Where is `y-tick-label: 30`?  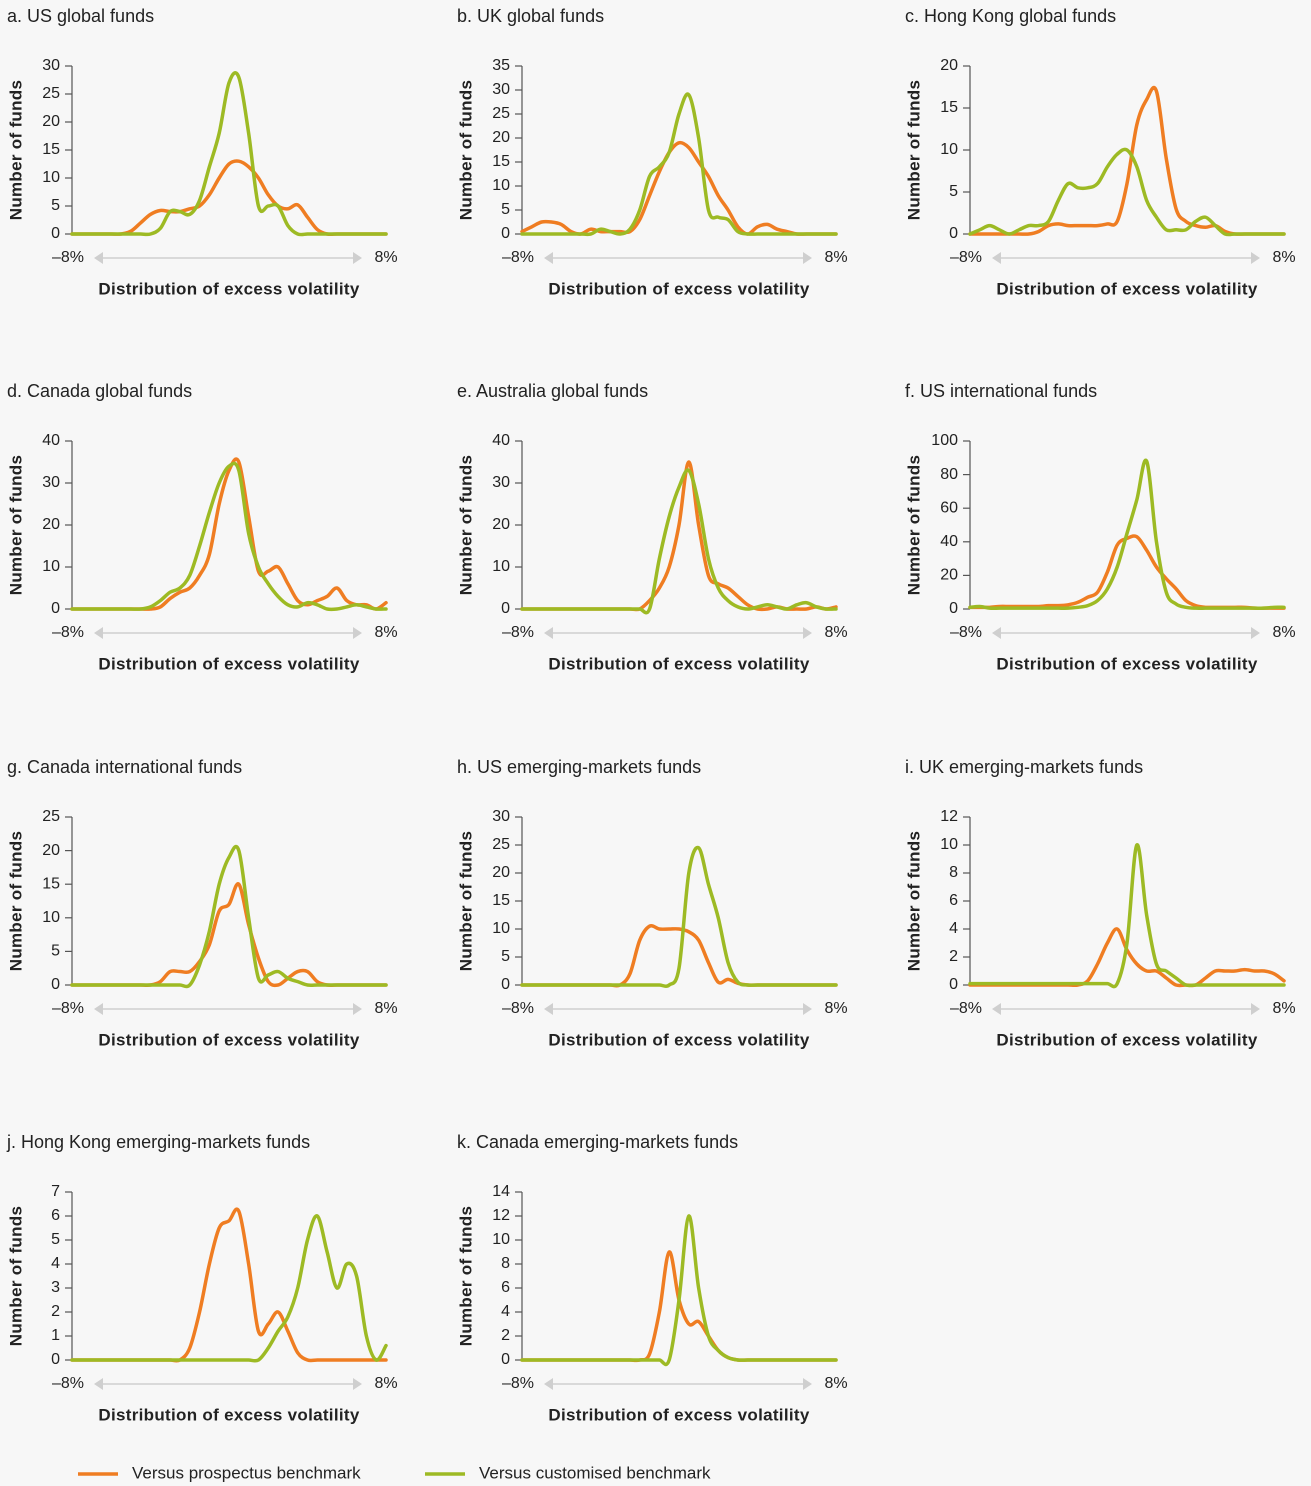
y-tick-label: 30 is located at coordinates (51, 65).